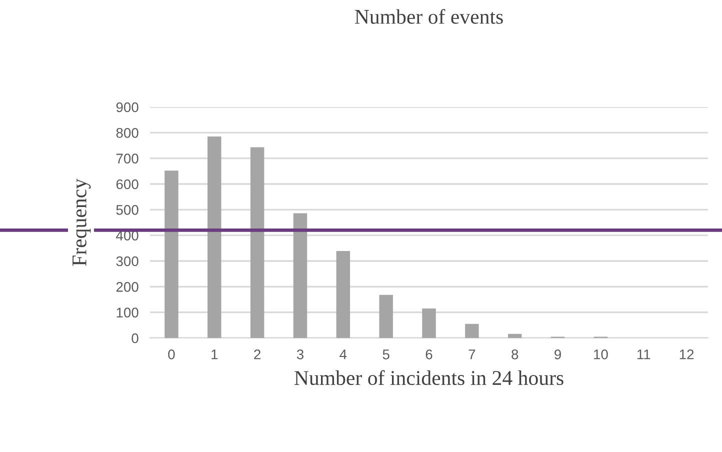 The image size is (722, 452). Describe the element at coordinates (171, 354) in the screenshot. I see `x-tick-label: 0` at that location.